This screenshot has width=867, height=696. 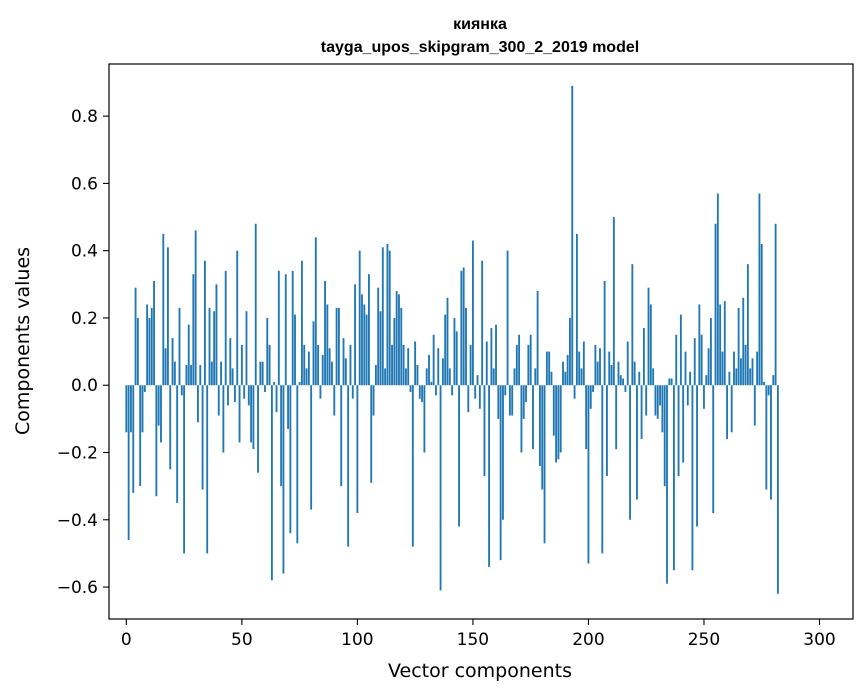 What do you see at coordinates (480, 47) in the screenshot?
I see `chart-subtitle: tayga_upos_skipgram_300_2_2019 model` at bounding box center [480, 47].